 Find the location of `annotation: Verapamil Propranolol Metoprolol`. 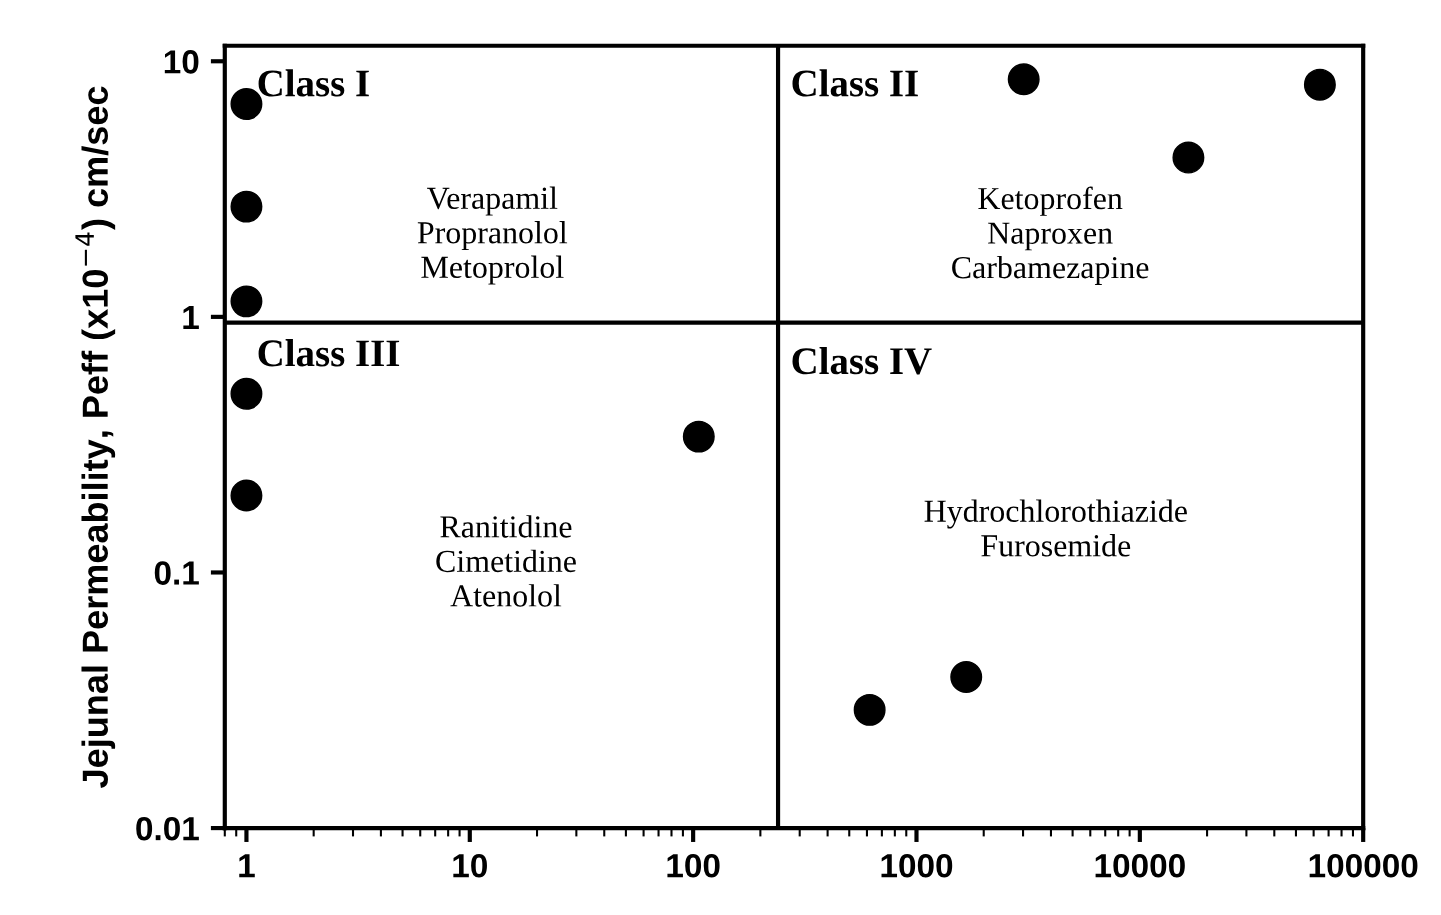

annotation: Verapamil Propranolol Metoprolol is located at coordinates (492, 235).